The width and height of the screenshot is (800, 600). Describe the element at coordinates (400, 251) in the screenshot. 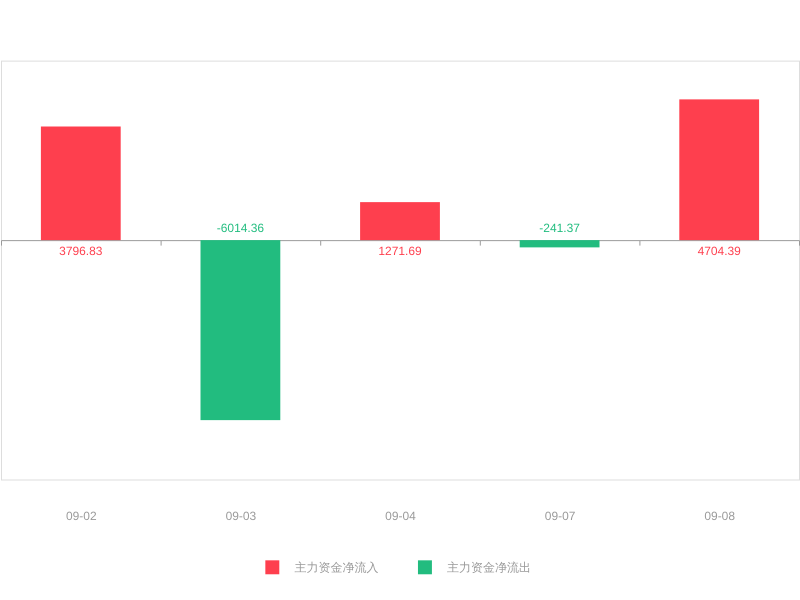

I see `data-label: 1271.69` at that location.